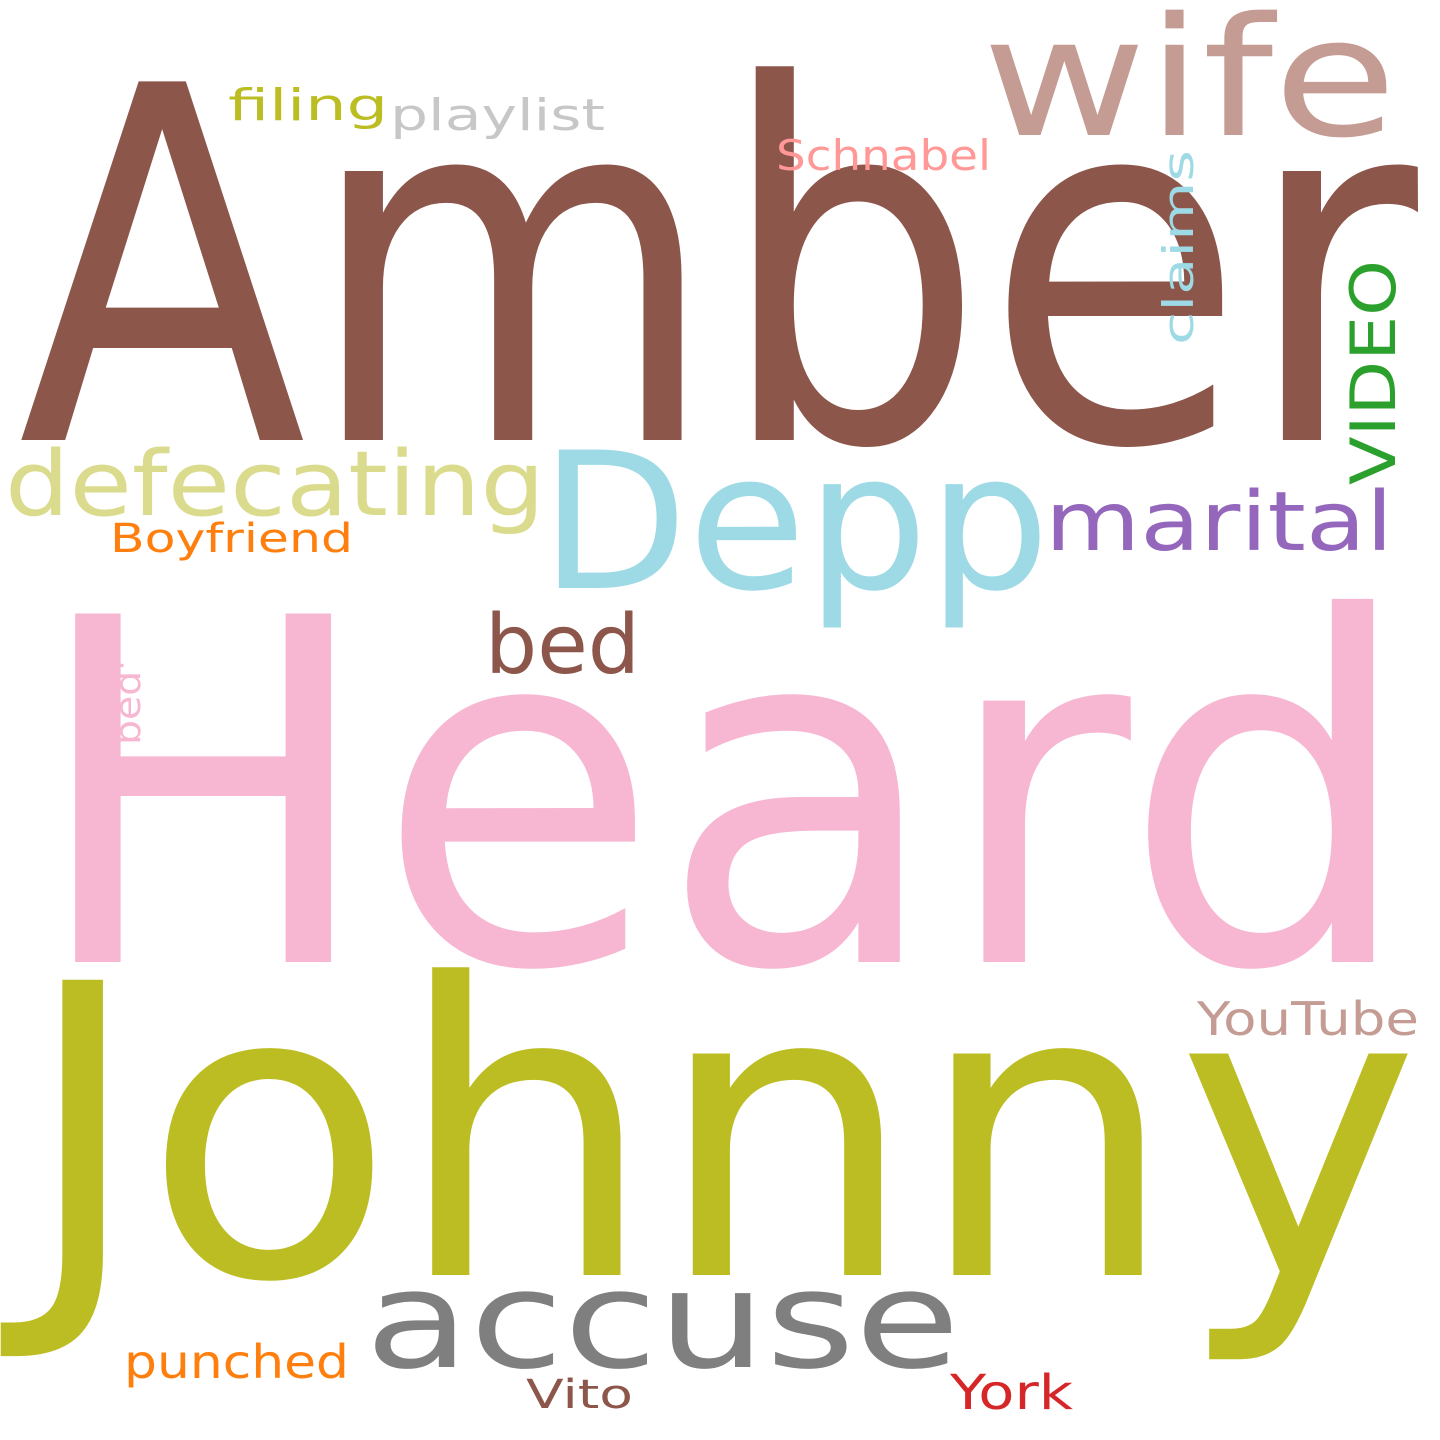 The image size is (1440, 1440). What do you see at coordinates (562, 645) in the screenshot?
I see `word-bed: bed` at bounding box center [562, 645].